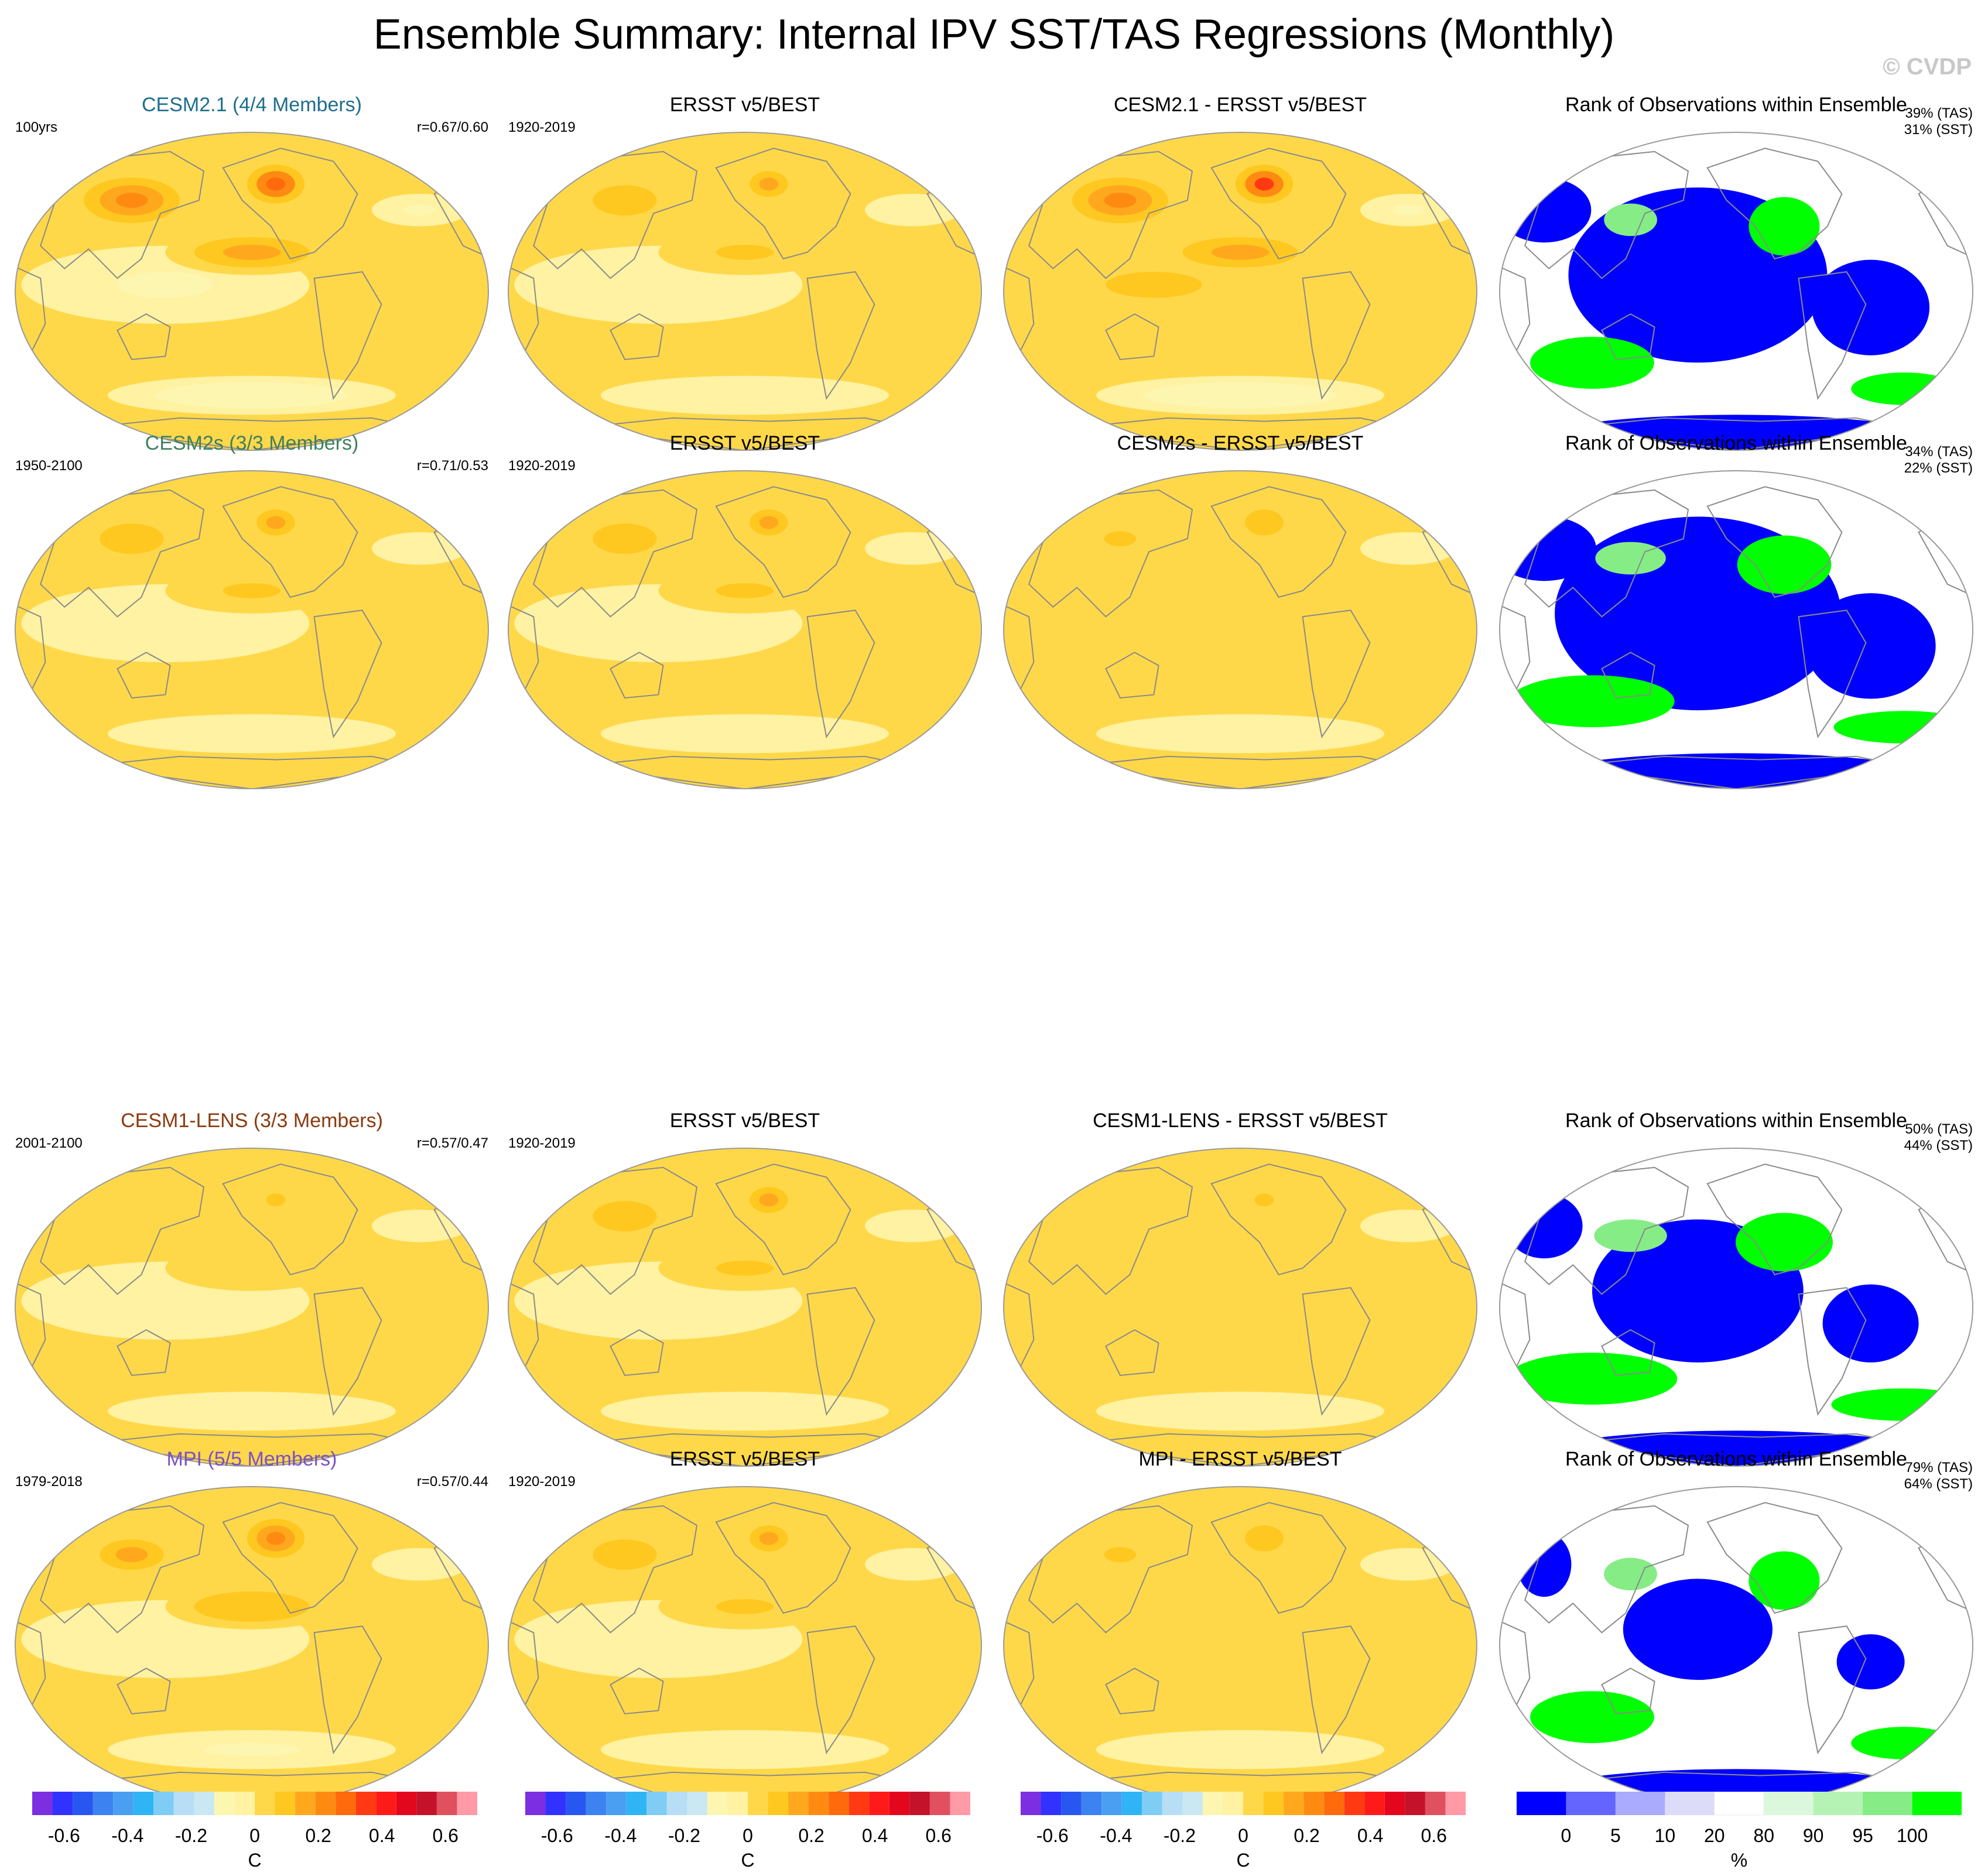 The width and height of the screenshot is (1988, 1876). I want to click on pattern-correlation-label: r=0.57/0.44, so click(452, 1482).